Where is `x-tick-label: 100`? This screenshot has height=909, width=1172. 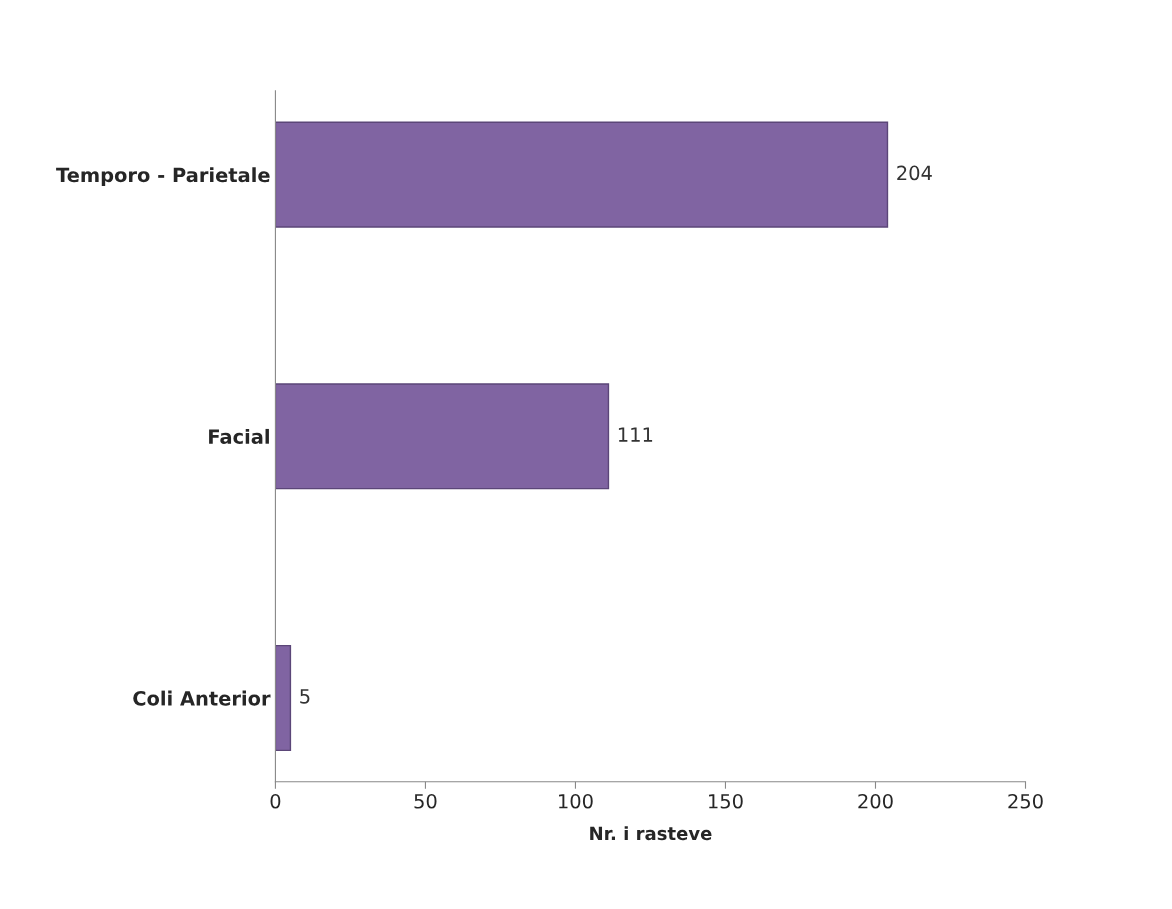
x-tick-label: 100 is located at coordinates (576, 801).